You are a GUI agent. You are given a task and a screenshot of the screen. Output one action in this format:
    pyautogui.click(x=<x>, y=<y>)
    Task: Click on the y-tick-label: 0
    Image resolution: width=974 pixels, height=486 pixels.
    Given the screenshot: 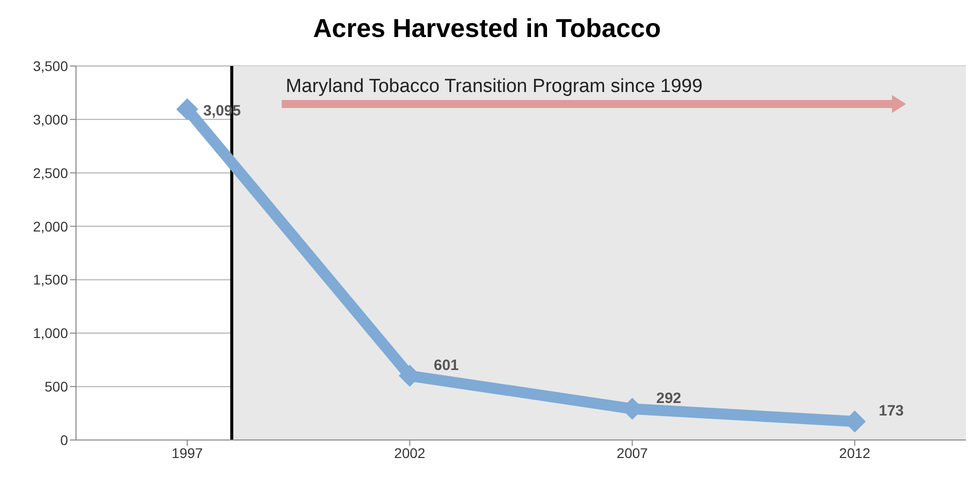 What is the action you would take?
    pyautogui.click(x=64, y=440)
    